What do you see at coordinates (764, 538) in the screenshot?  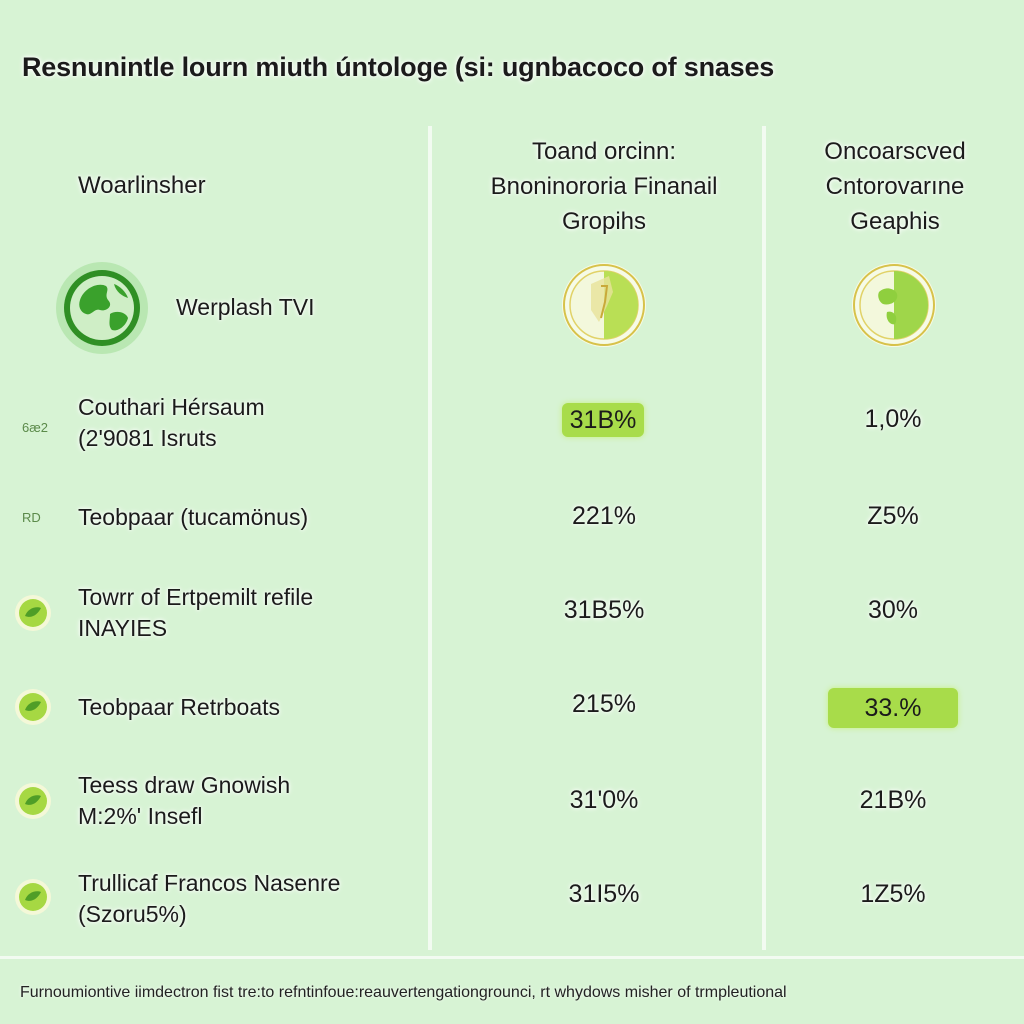 I see `column-divider-right` at bounding box center [764, 538].